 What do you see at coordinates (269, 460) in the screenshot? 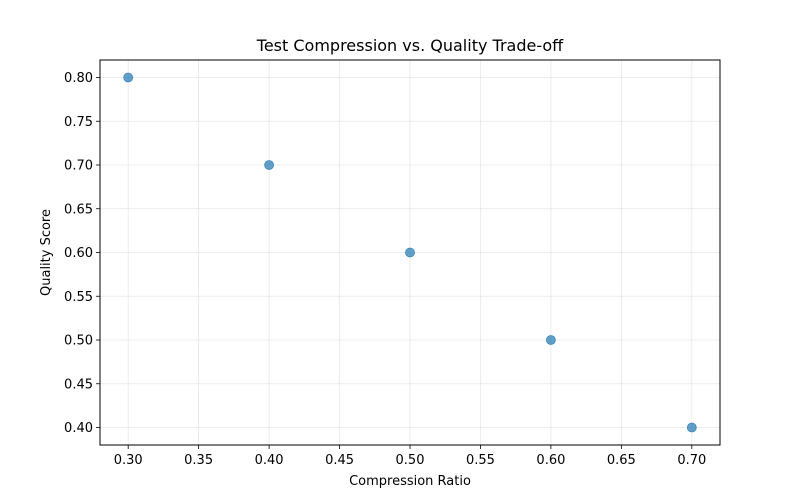
I see `x-tick-label: 0.40` at bounding box center [269, 460].